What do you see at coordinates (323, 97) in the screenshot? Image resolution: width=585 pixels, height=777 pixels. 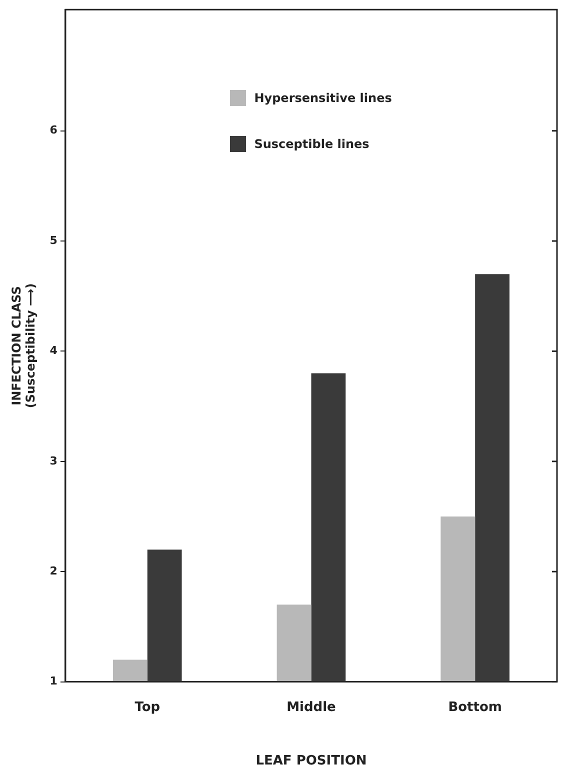 I see `legend-label: Hypersensitive lines` at bounding box center [323, 97].